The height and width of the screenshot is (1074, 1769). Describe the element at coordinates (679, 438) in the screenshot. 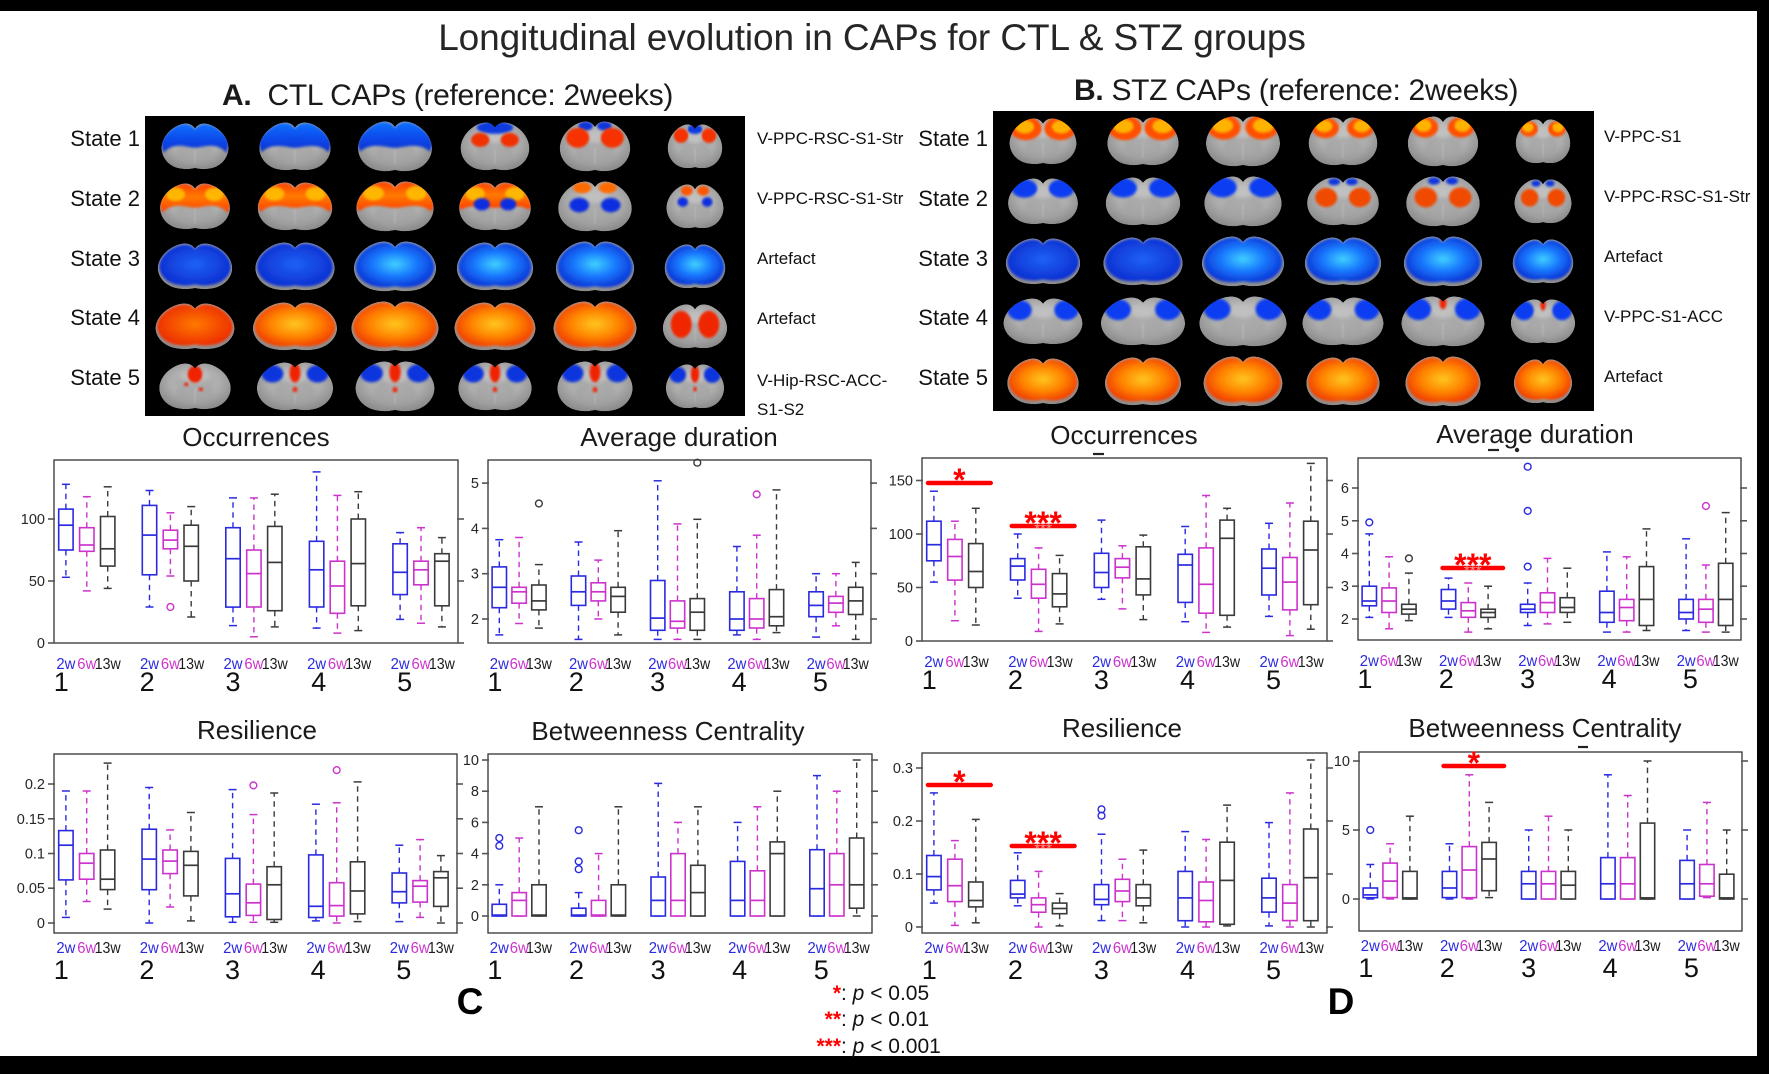

I see `svg-text: Average duration` at that location.